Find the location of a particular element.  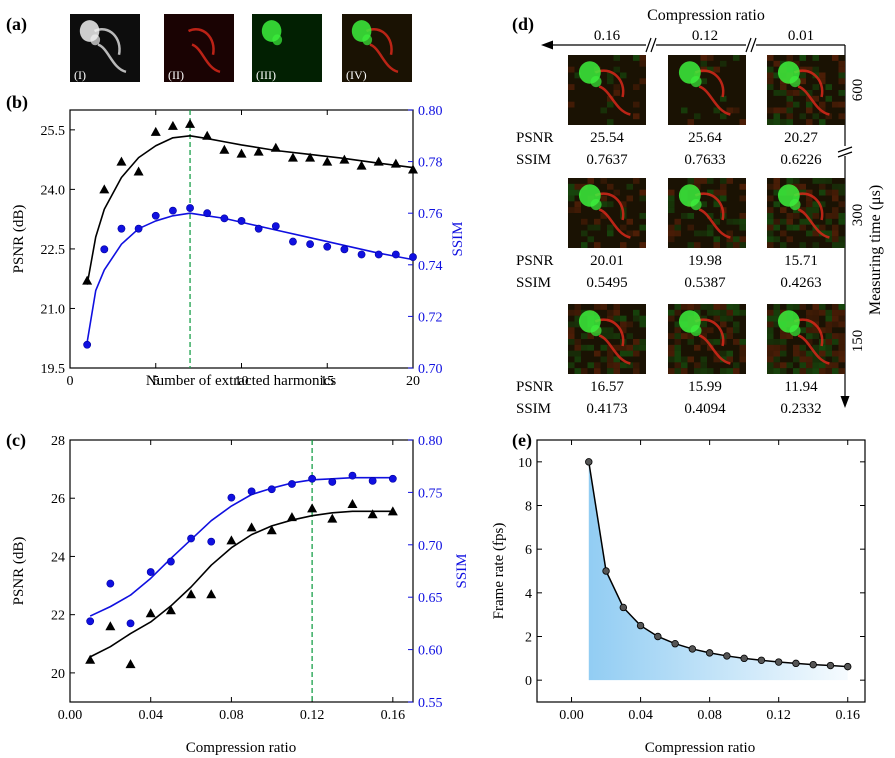

time-tick-label: 600 is located at coordinates (858, 90).